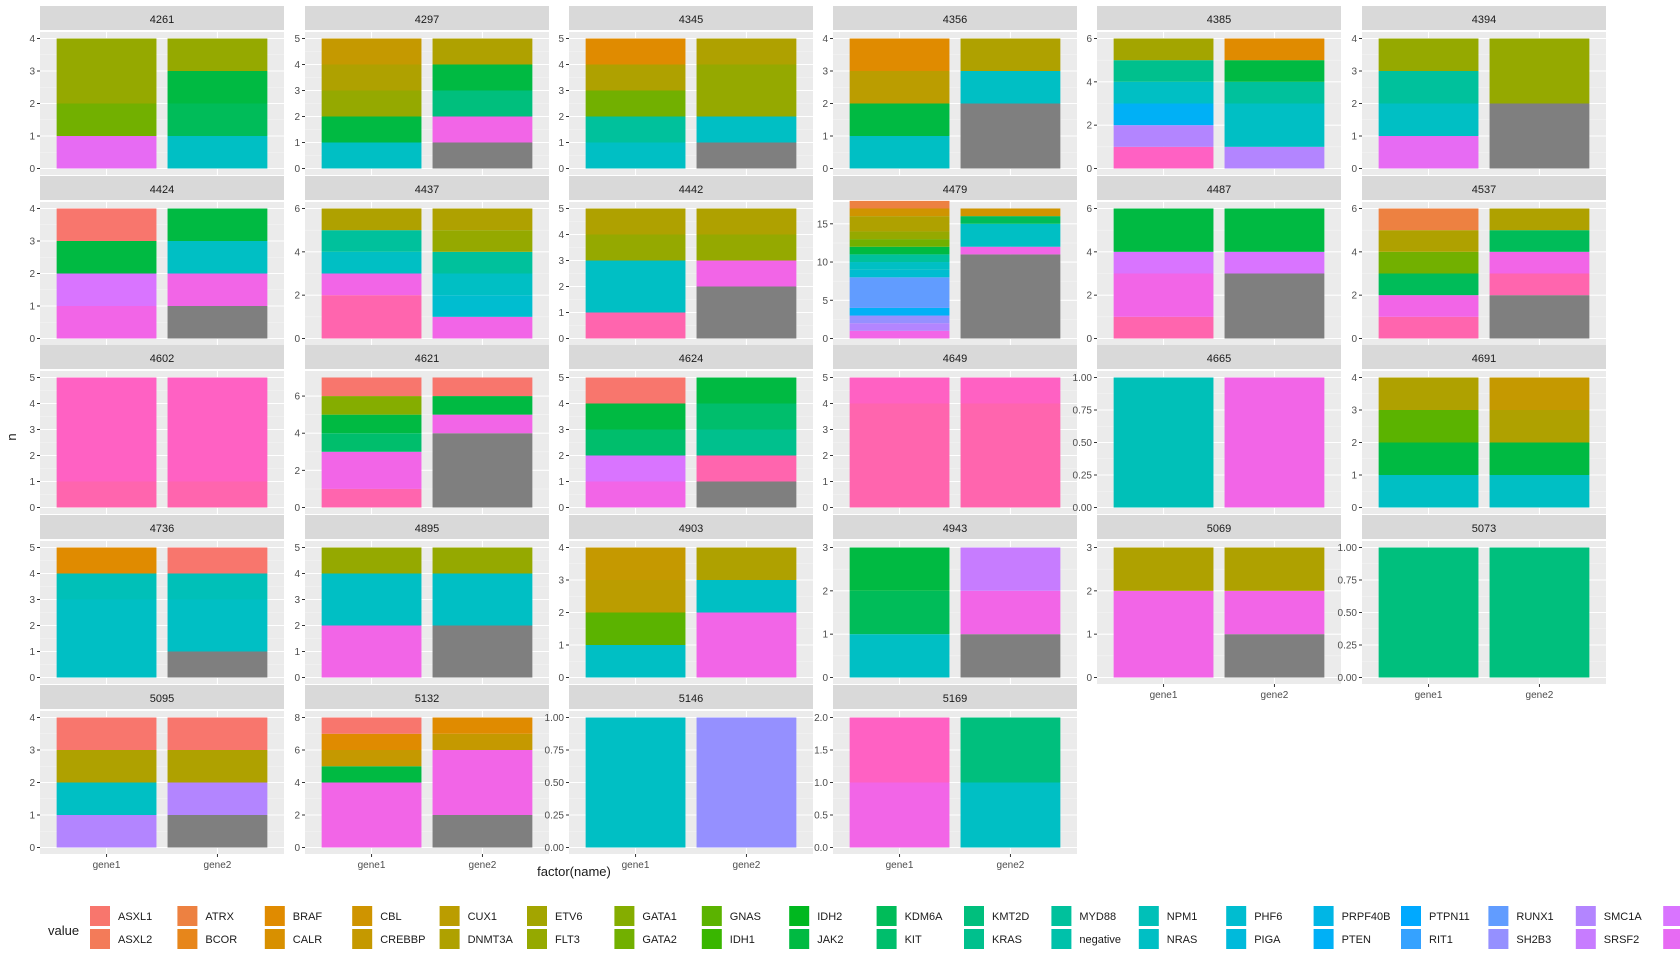 Image resolution: width=1680 pixels, height=971 pixels. What do you see at coordinates (1274, 230) in the screenshot?
I see `bar-segment-gene2-jak2` at bounding box center [1274, 230].